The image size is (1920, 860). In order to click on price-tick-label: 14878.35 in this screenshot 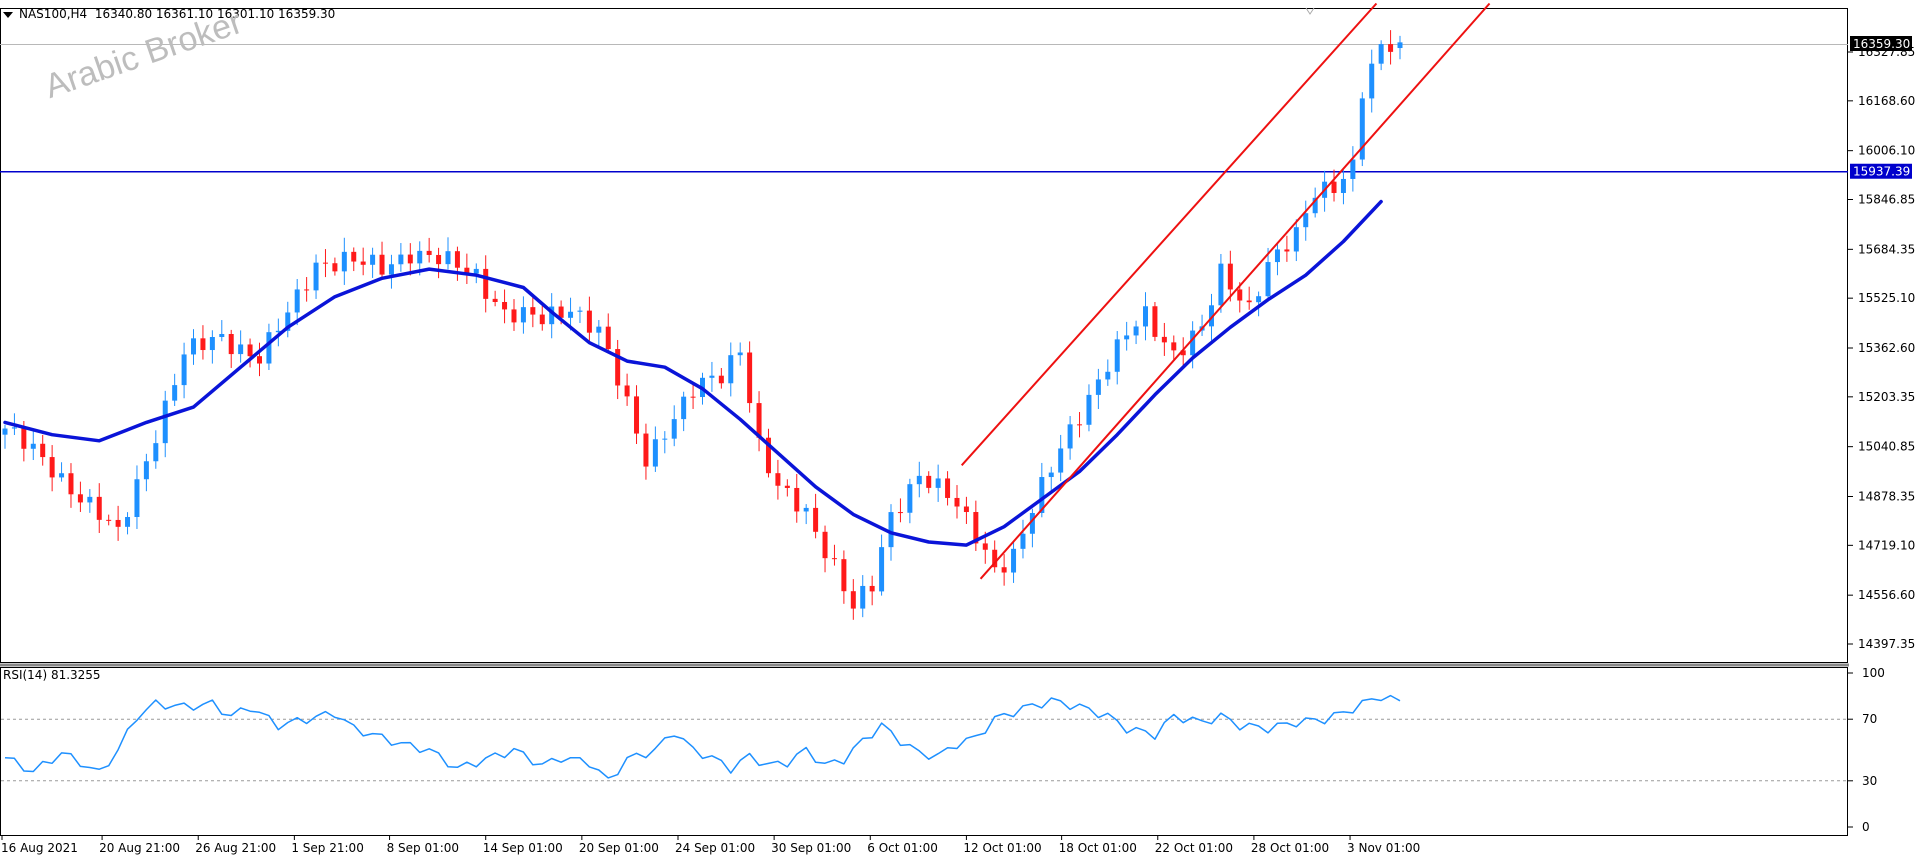, I will do `click(1886, 496)`.